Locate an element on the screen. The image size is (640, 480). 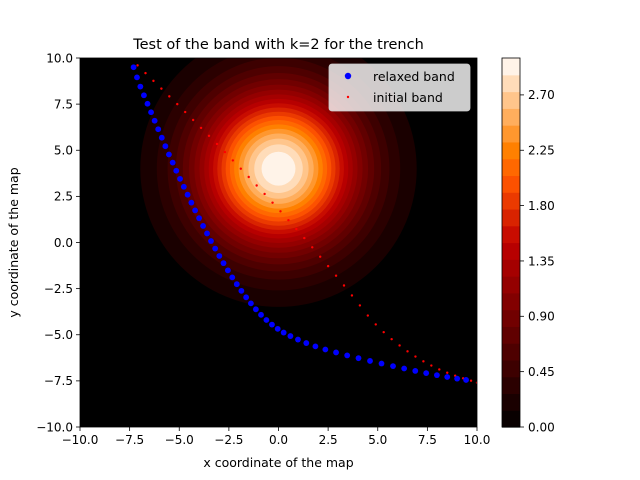
y-tick-label-2: −5.0 is located at coordinates (58, 335).